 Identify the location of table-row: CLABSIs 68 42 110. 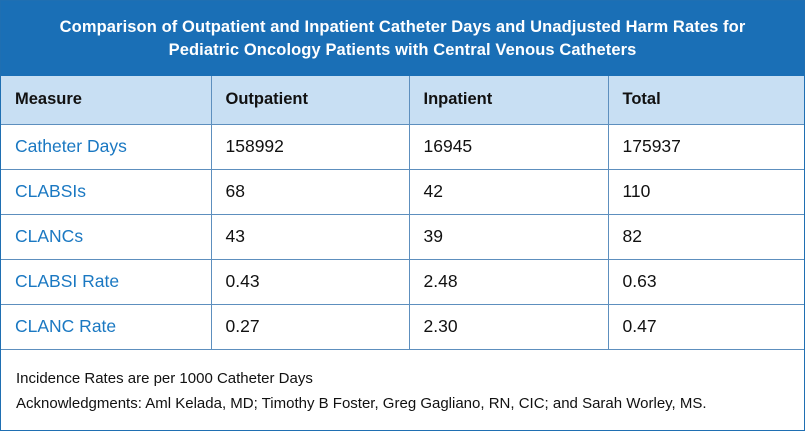
(402, 192).